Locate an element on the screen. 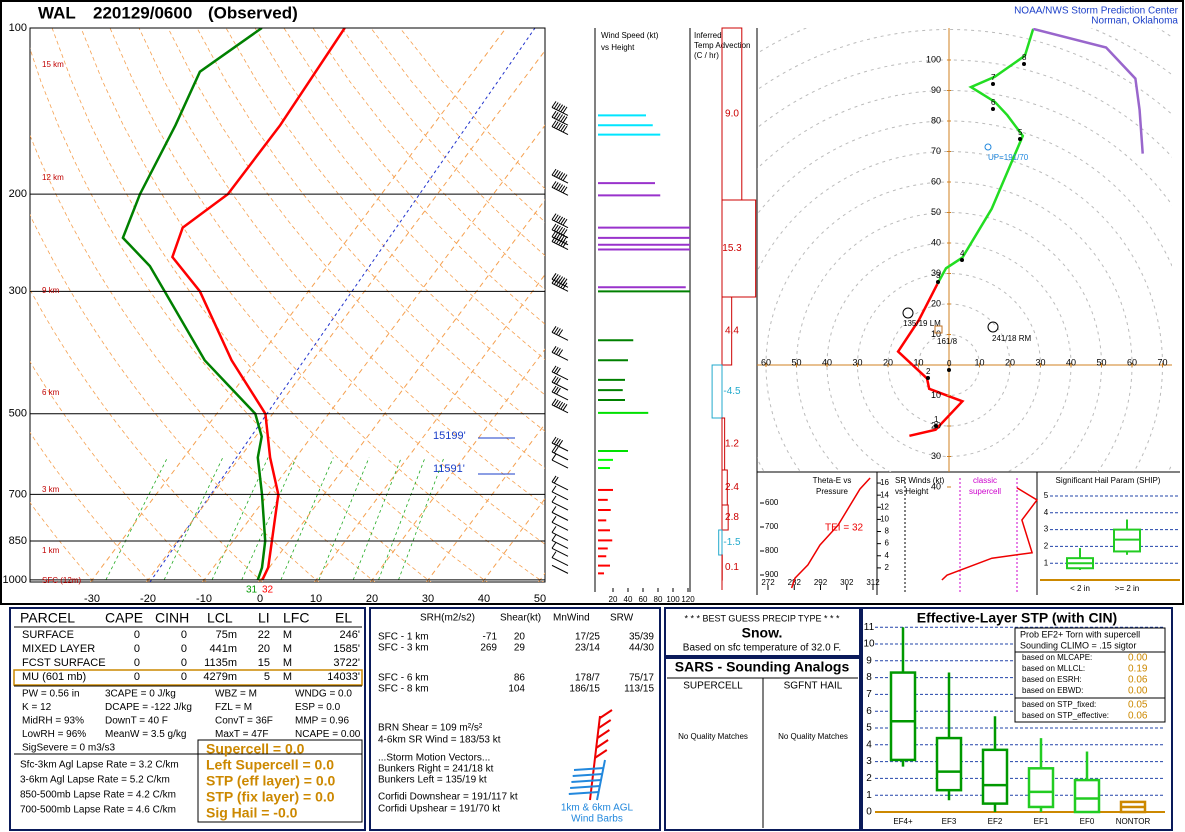 The image size is (1185, 832). precip-panel is located at coordinates (762, 632).